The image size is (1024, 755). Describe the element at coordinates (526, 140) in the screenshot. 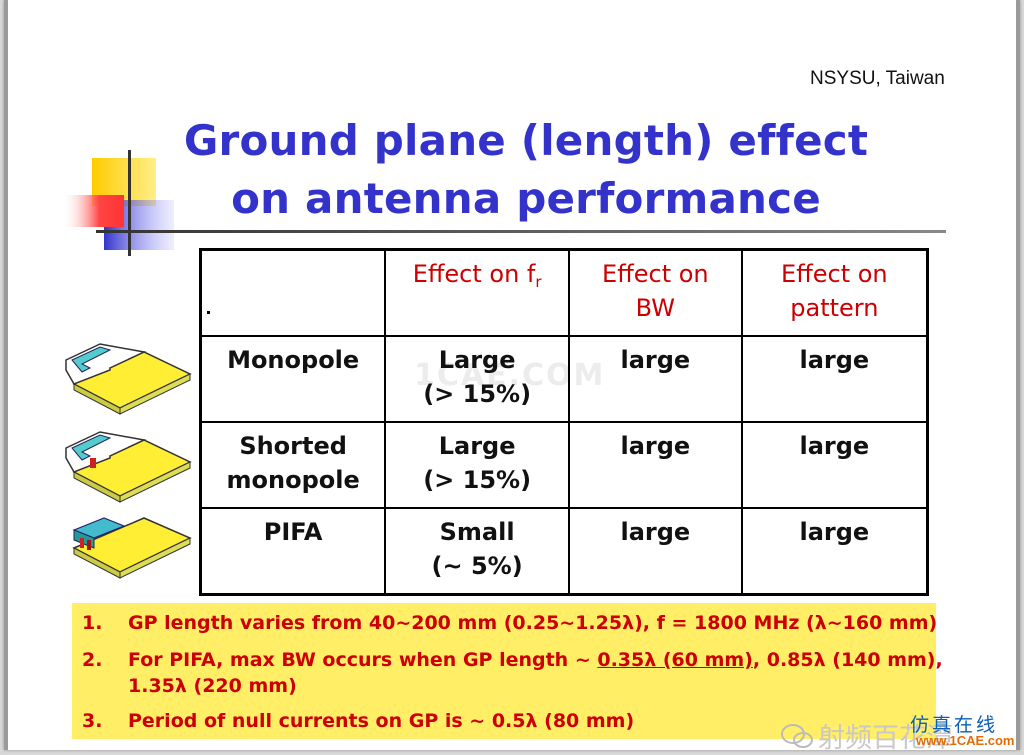

I see `title-line-1: Ground plane (length) effect` at that location.